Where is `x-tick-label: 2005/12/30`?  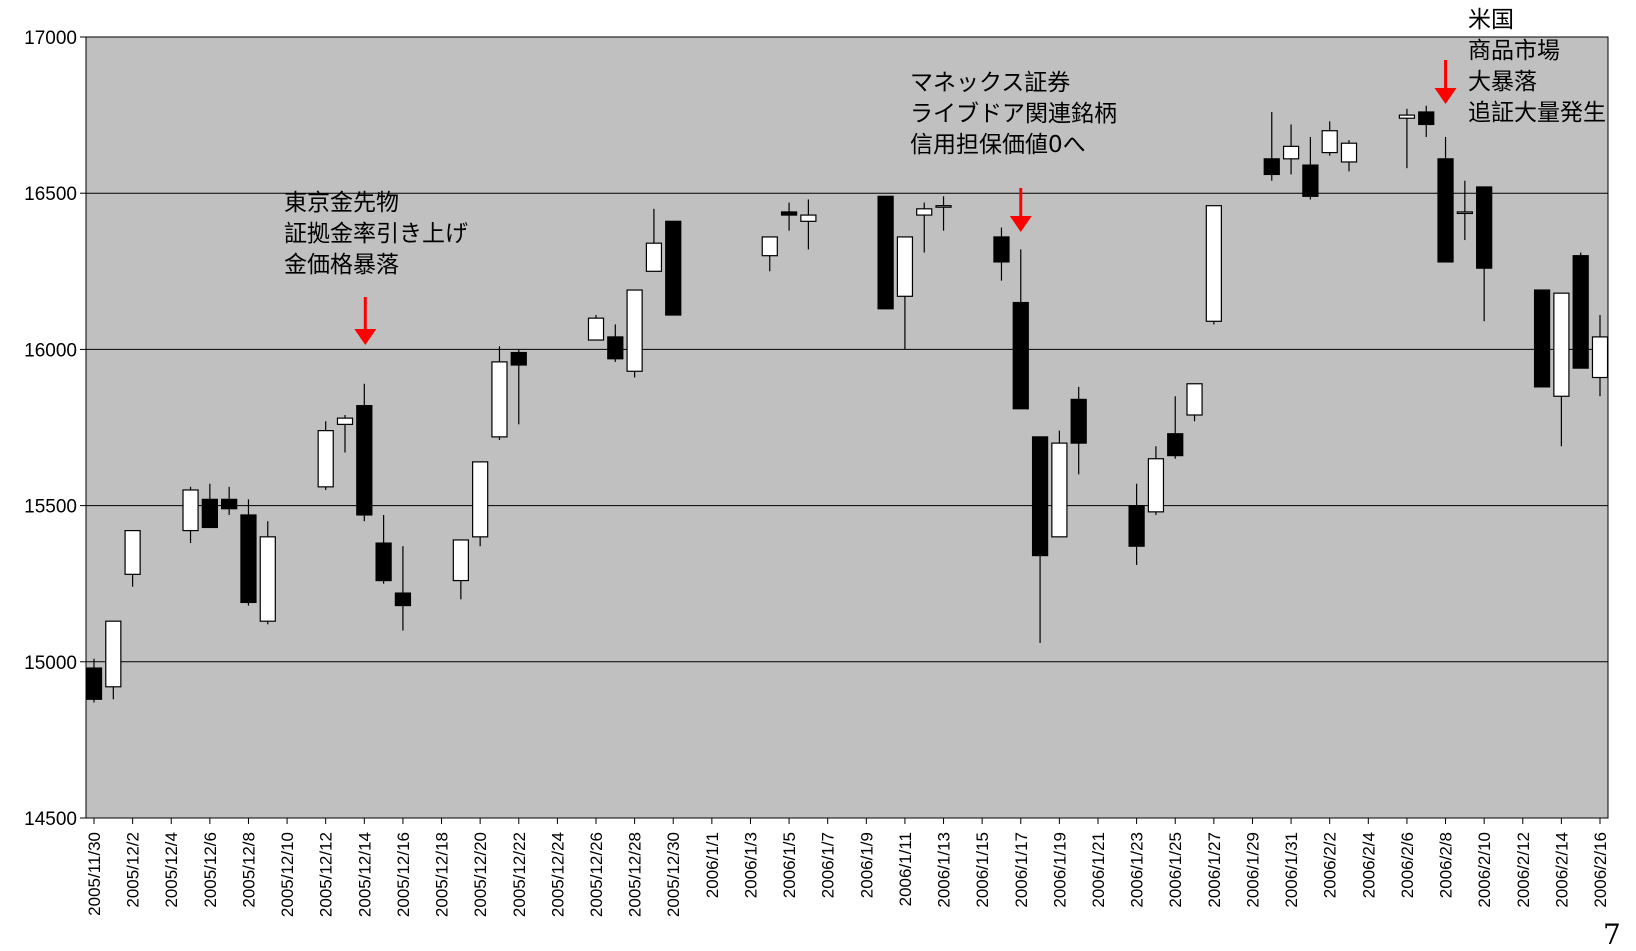 x-tick-label: 2005/12/30 is located at coordinates (673, 874).